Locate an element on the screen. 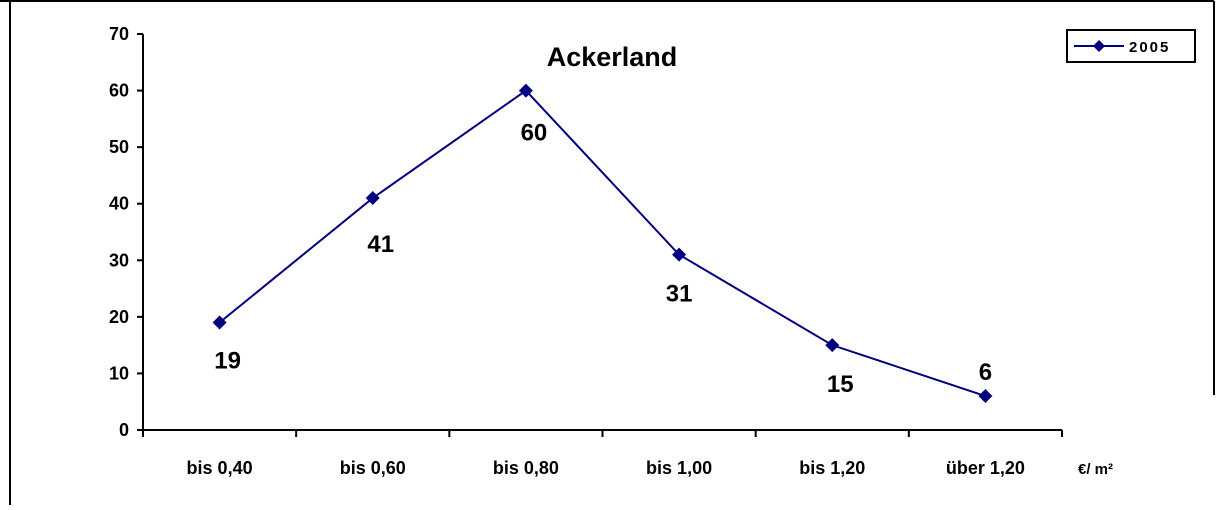 The height and width of the screenshot is (510, 1216). y-tick-label: 40 is located at coordinates (119, 204).